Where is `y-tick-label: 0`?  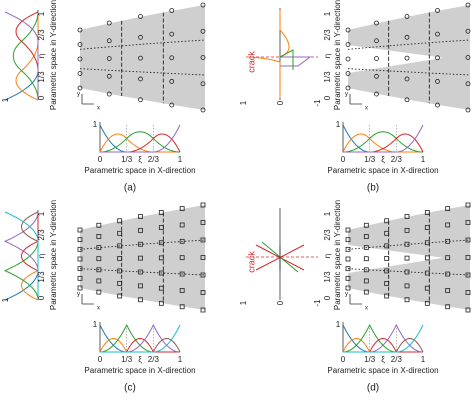 y-tick-label: 0 is located at coordinates (327, 297).